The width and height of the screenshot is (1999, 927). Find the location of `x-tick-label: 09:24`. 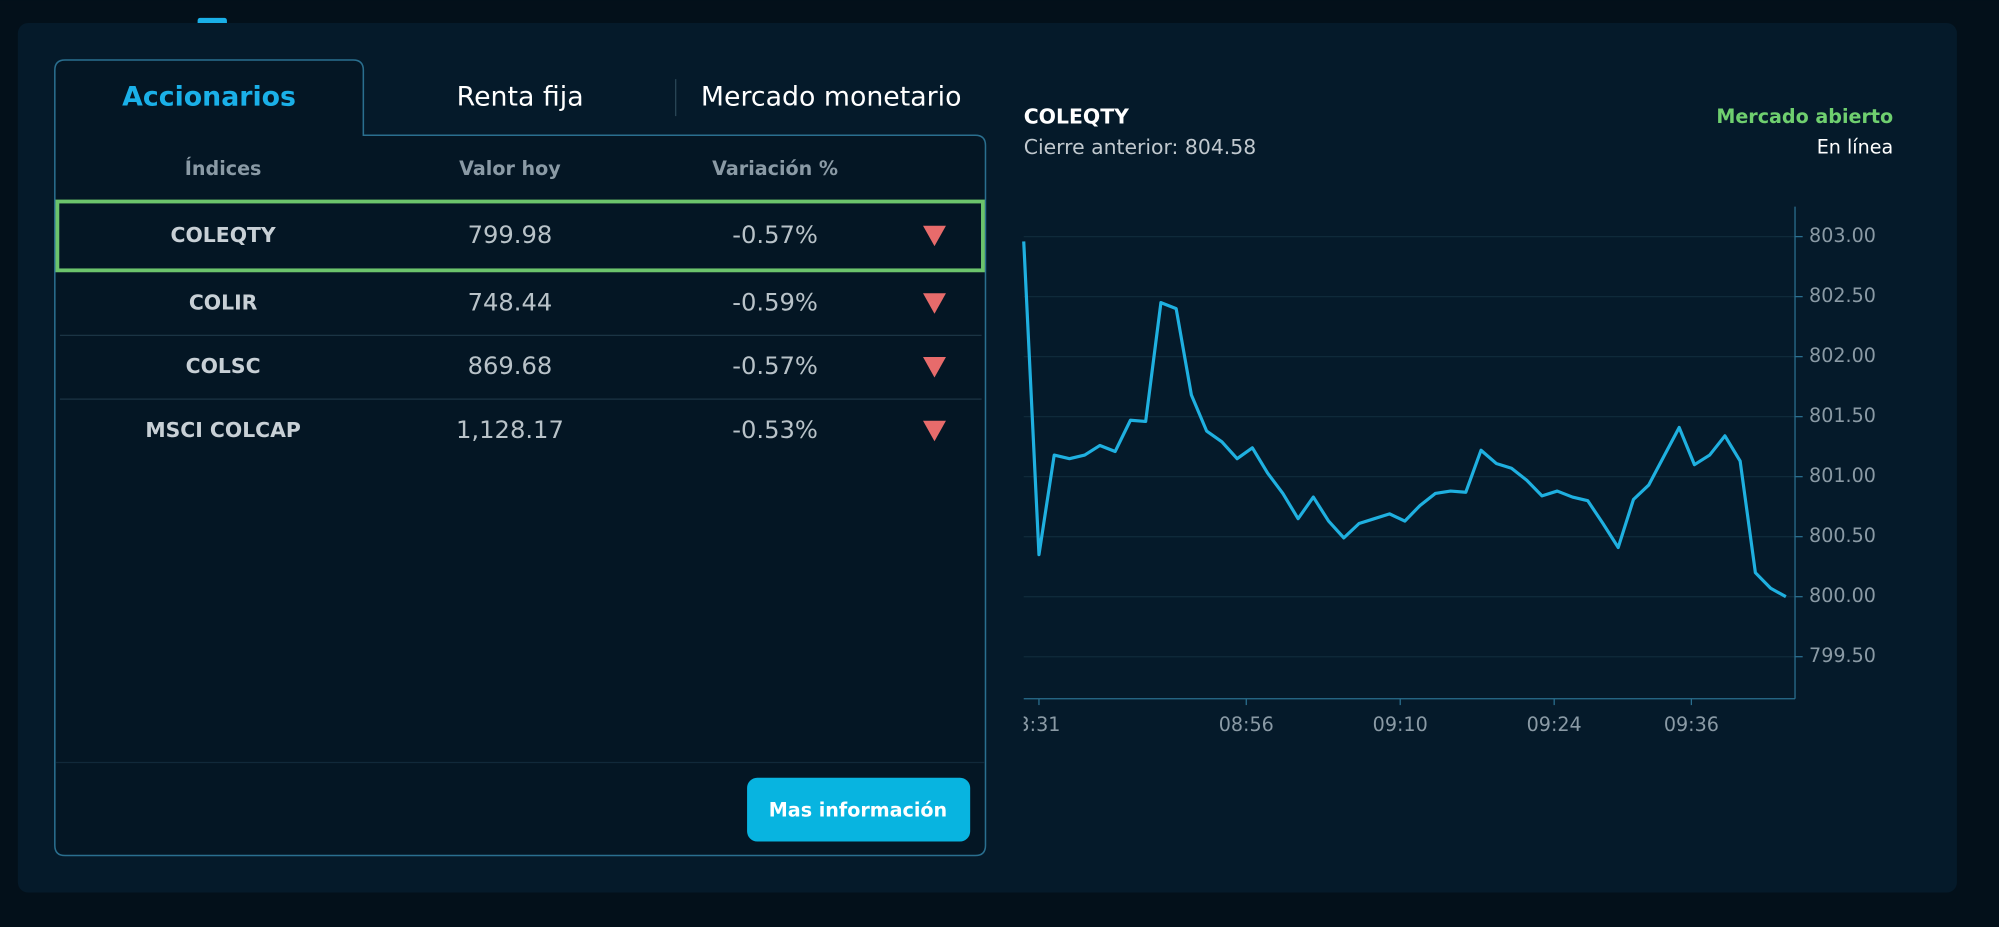

x-tick-label: 09:24 is located at coordinates (1554, 724).